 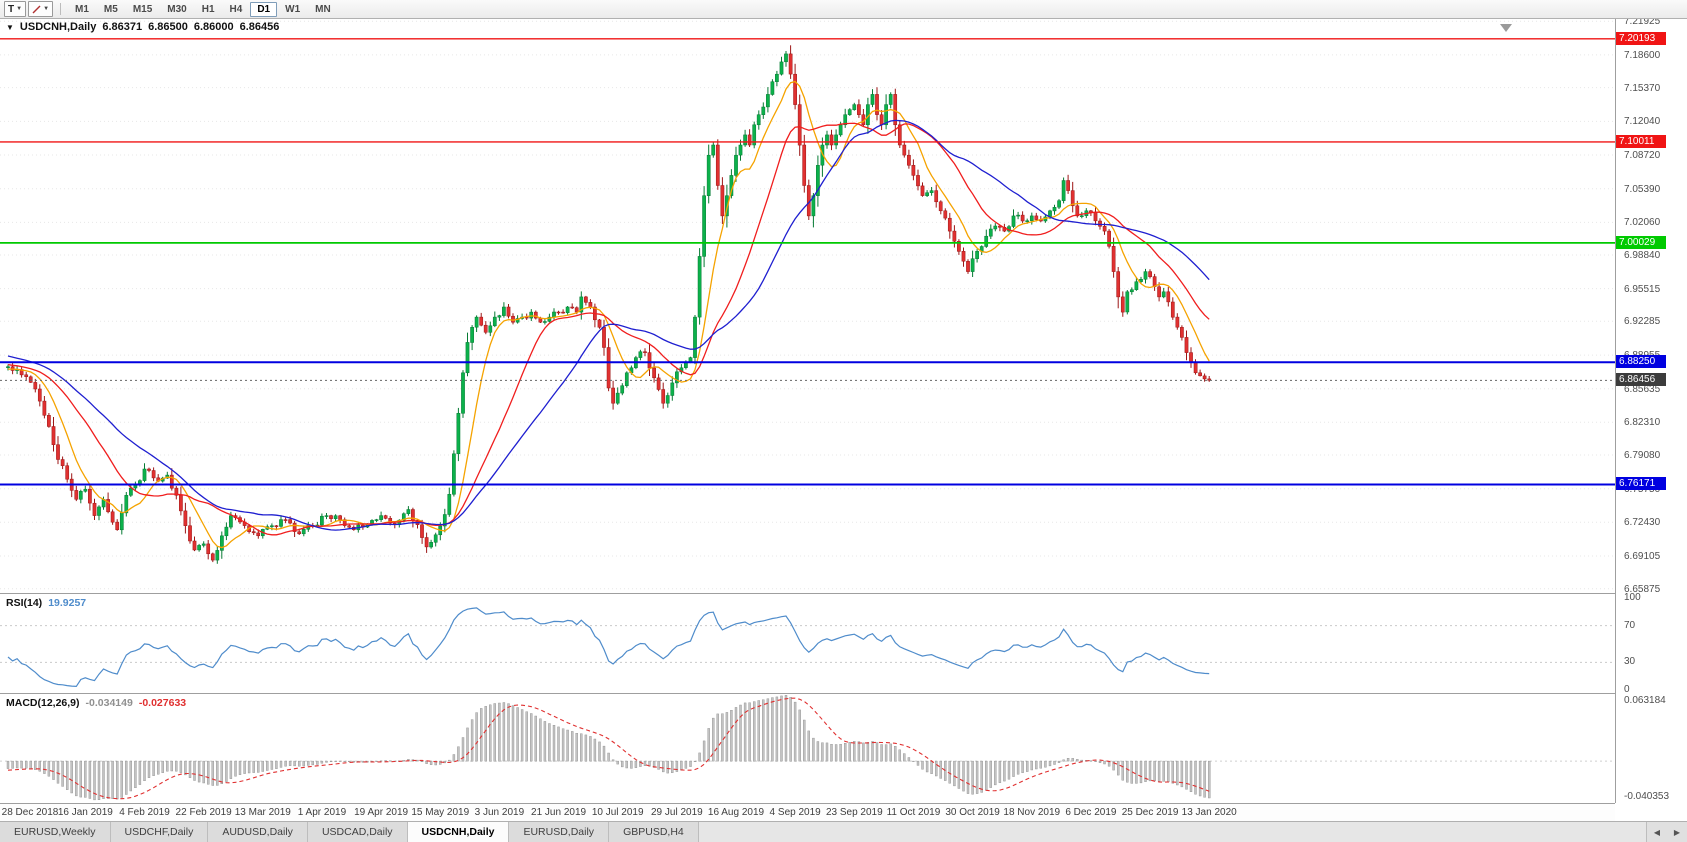 What do you see at coordinates (1642, 589) in the screenshot?
I see `price-axis-tick: 6.65875` at bounding box center [1642, 589].